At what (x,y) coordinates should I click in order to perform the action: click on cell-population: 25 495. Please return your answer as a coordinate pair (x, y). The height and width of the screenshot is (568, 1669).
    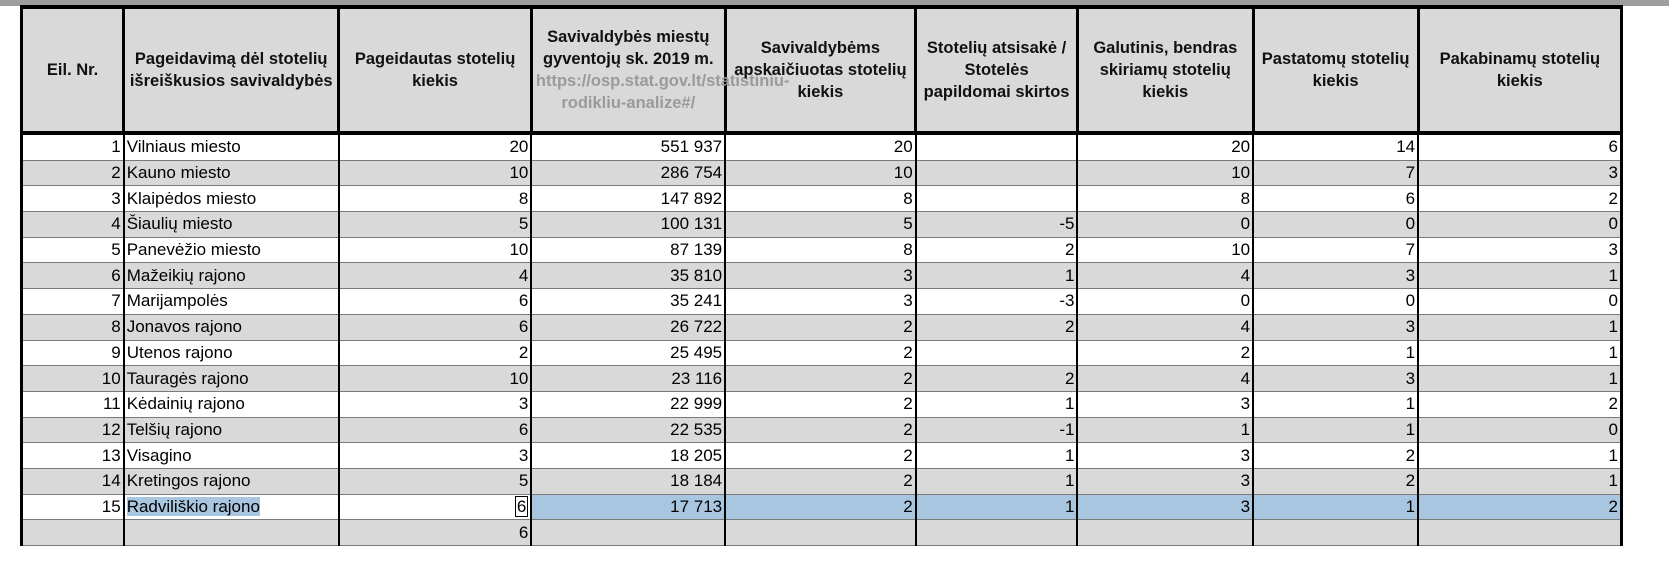
    Looking at the image, I should click on (628, 353).